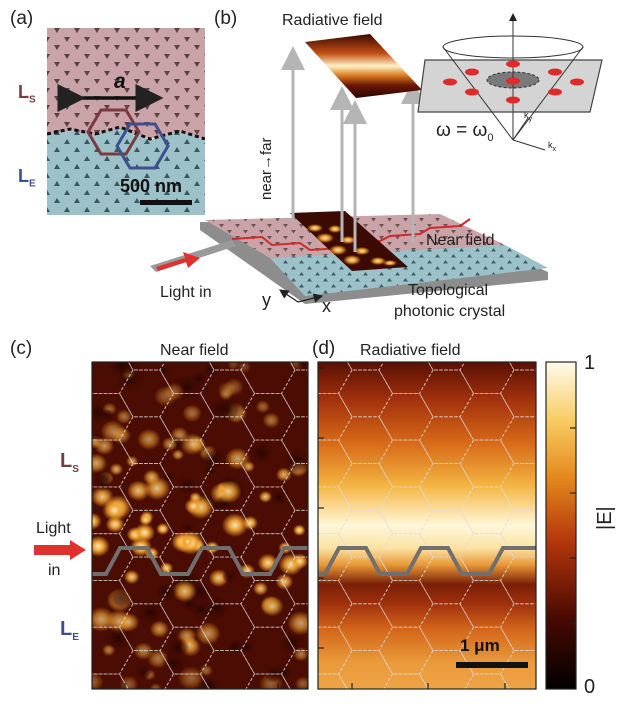 The height and width of the screenshot is (715, 631). I want to click on ky-label: ky, so click(528, 116).